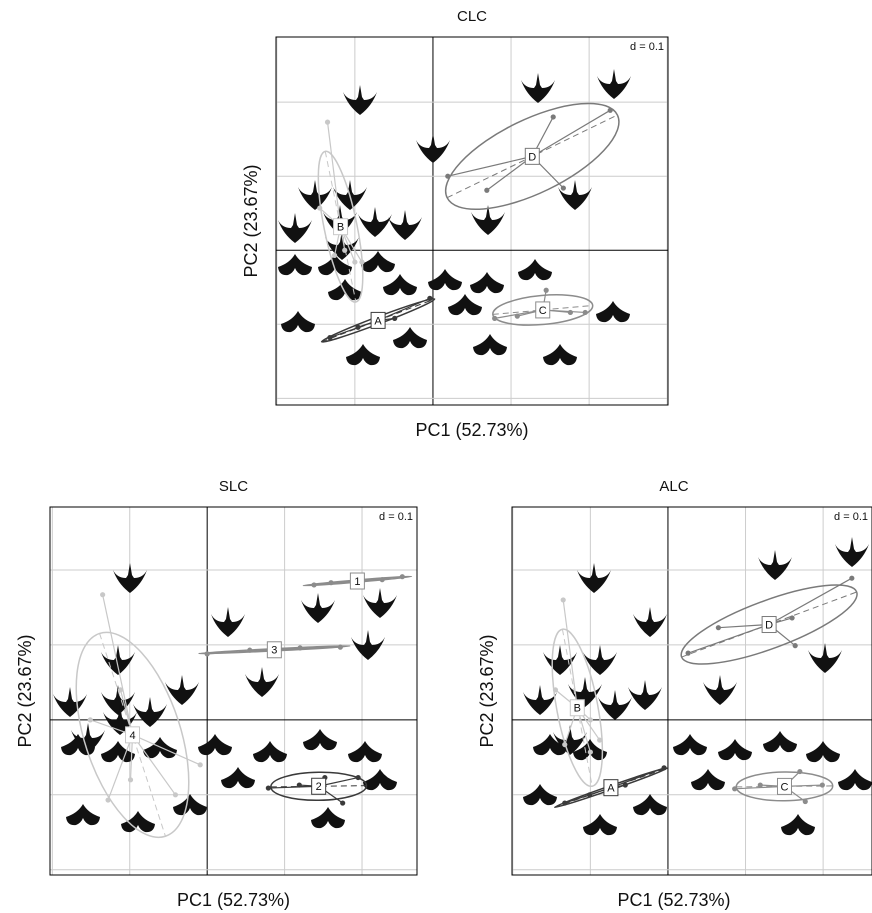  I want to click on group-label: 4, so click(132, 736).